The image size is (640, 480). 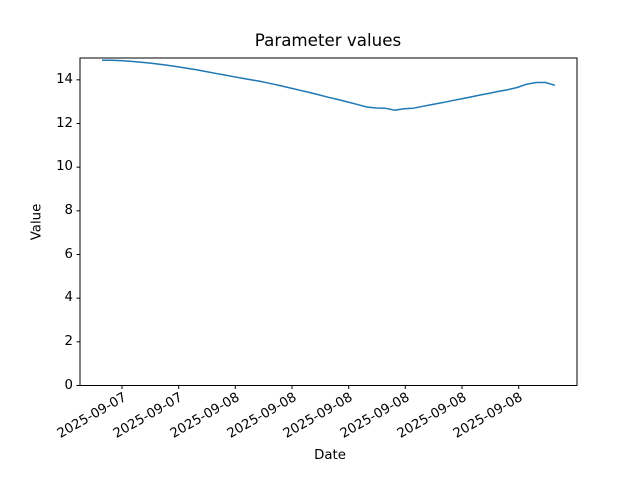 I want to click on x-axis-label: Date, so click(x=330, y=455).